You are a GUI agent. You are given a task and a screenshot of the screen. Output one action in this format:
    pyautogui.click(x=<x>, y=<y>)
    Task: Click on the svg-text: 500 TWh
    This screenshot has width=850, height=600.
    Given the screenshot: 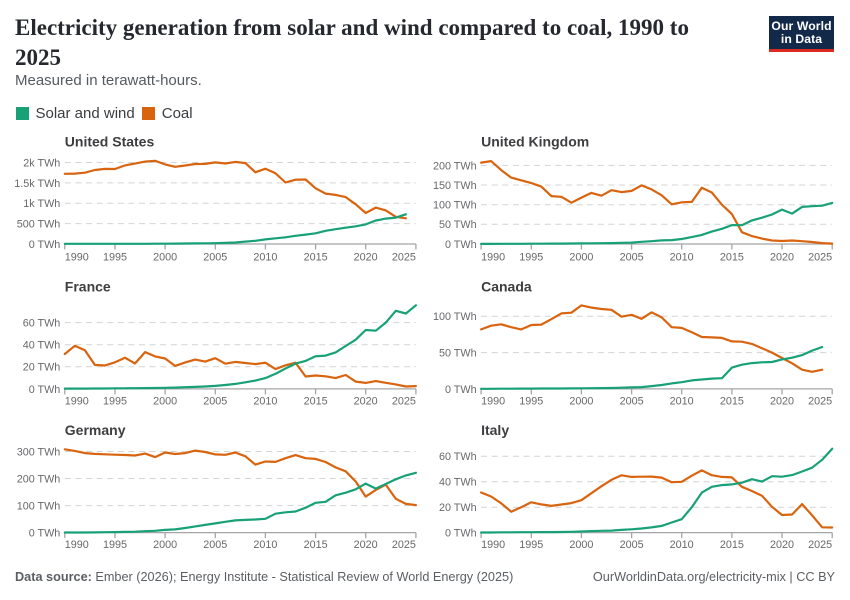 What is the action you would take?
    pyautogui.click(x=39, y=225)
    